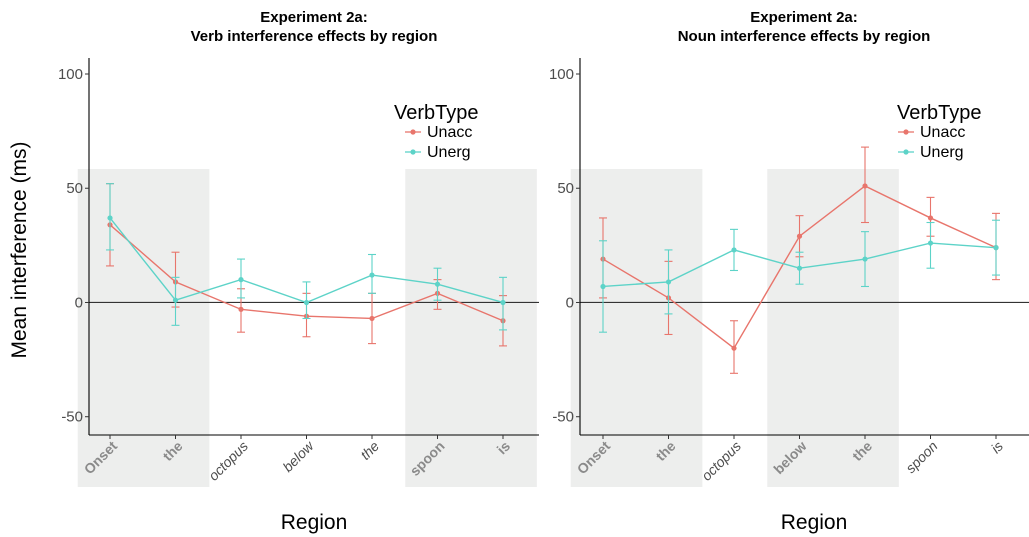  I want to click on y-axis-title: Mean interference (ms), so click(19, 249).